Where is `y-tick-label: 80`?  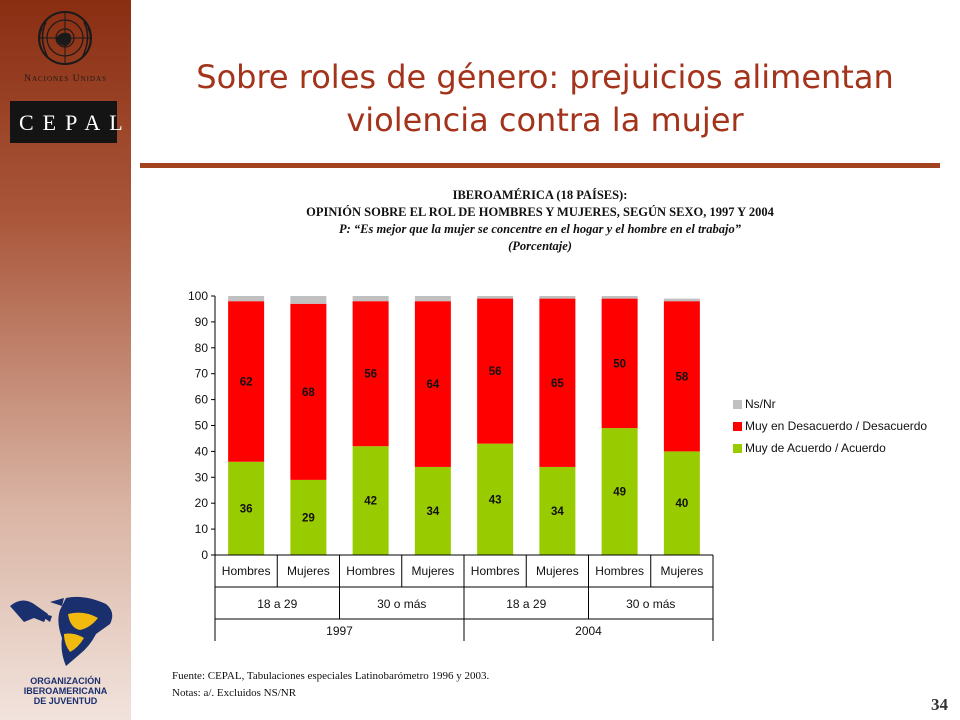
y-tick-label: 80 is located at coordinates (202, 348).